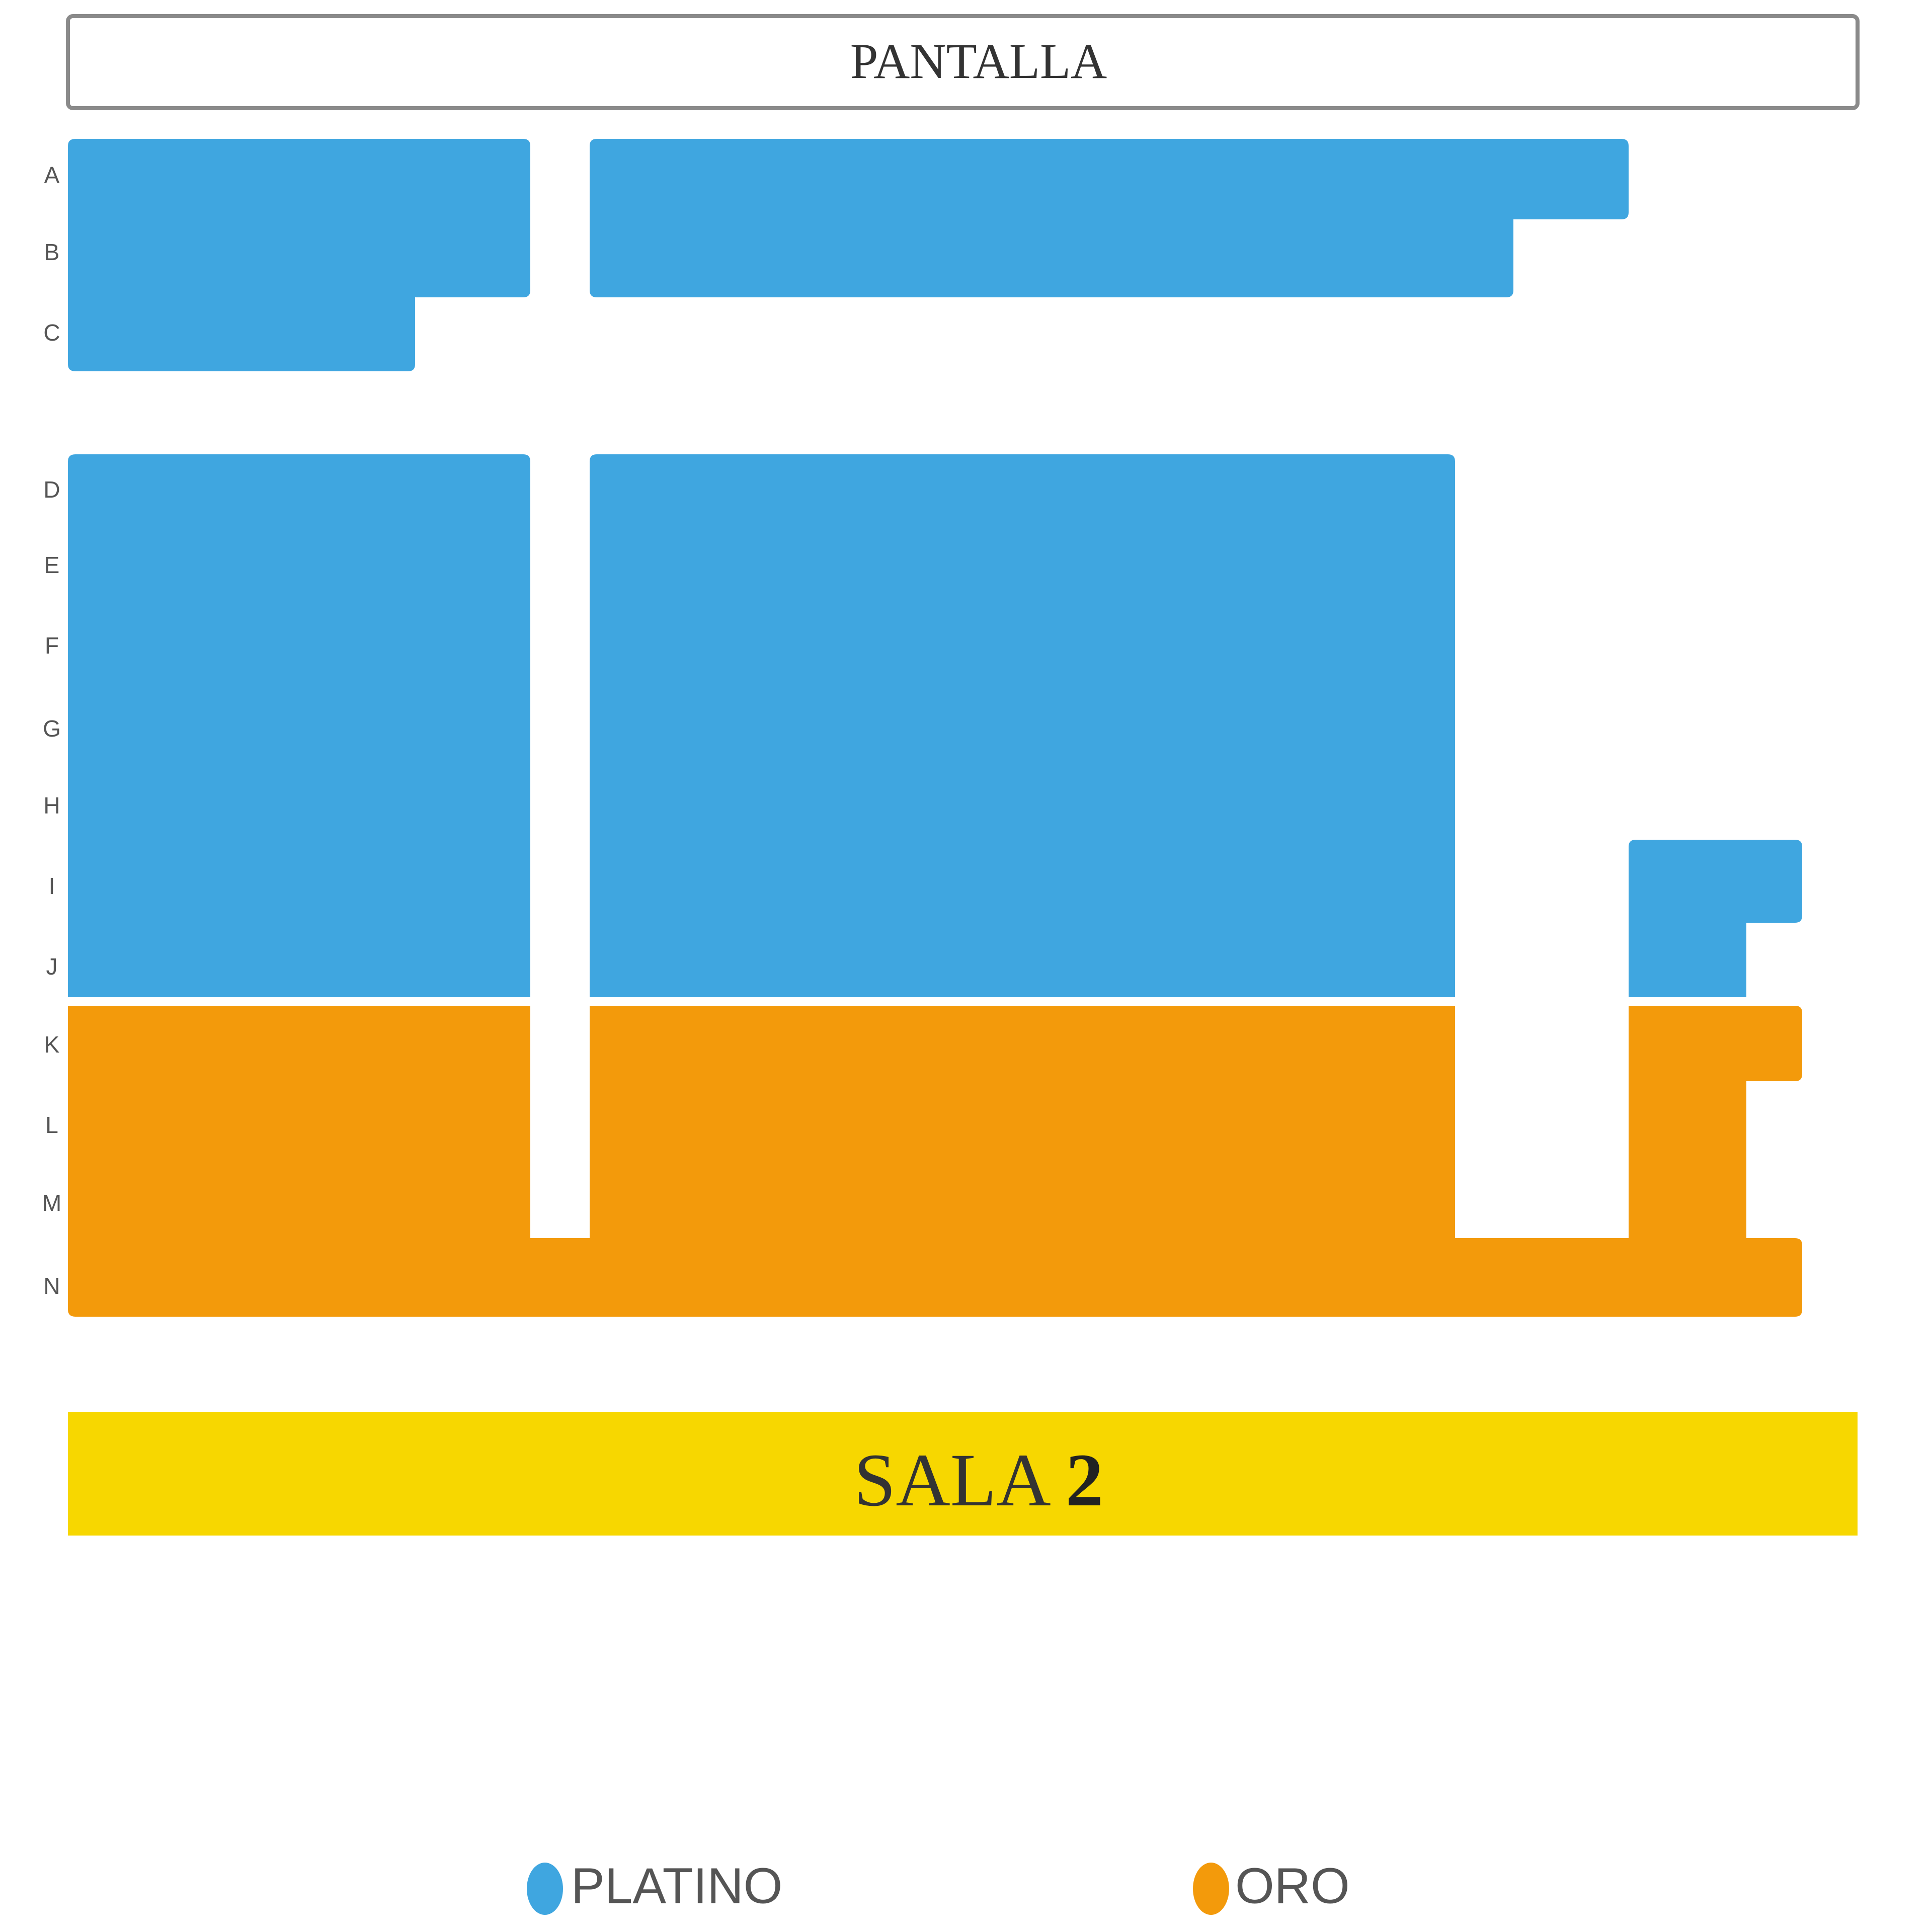  I want to click on hall-banner, so click(963, 1474).